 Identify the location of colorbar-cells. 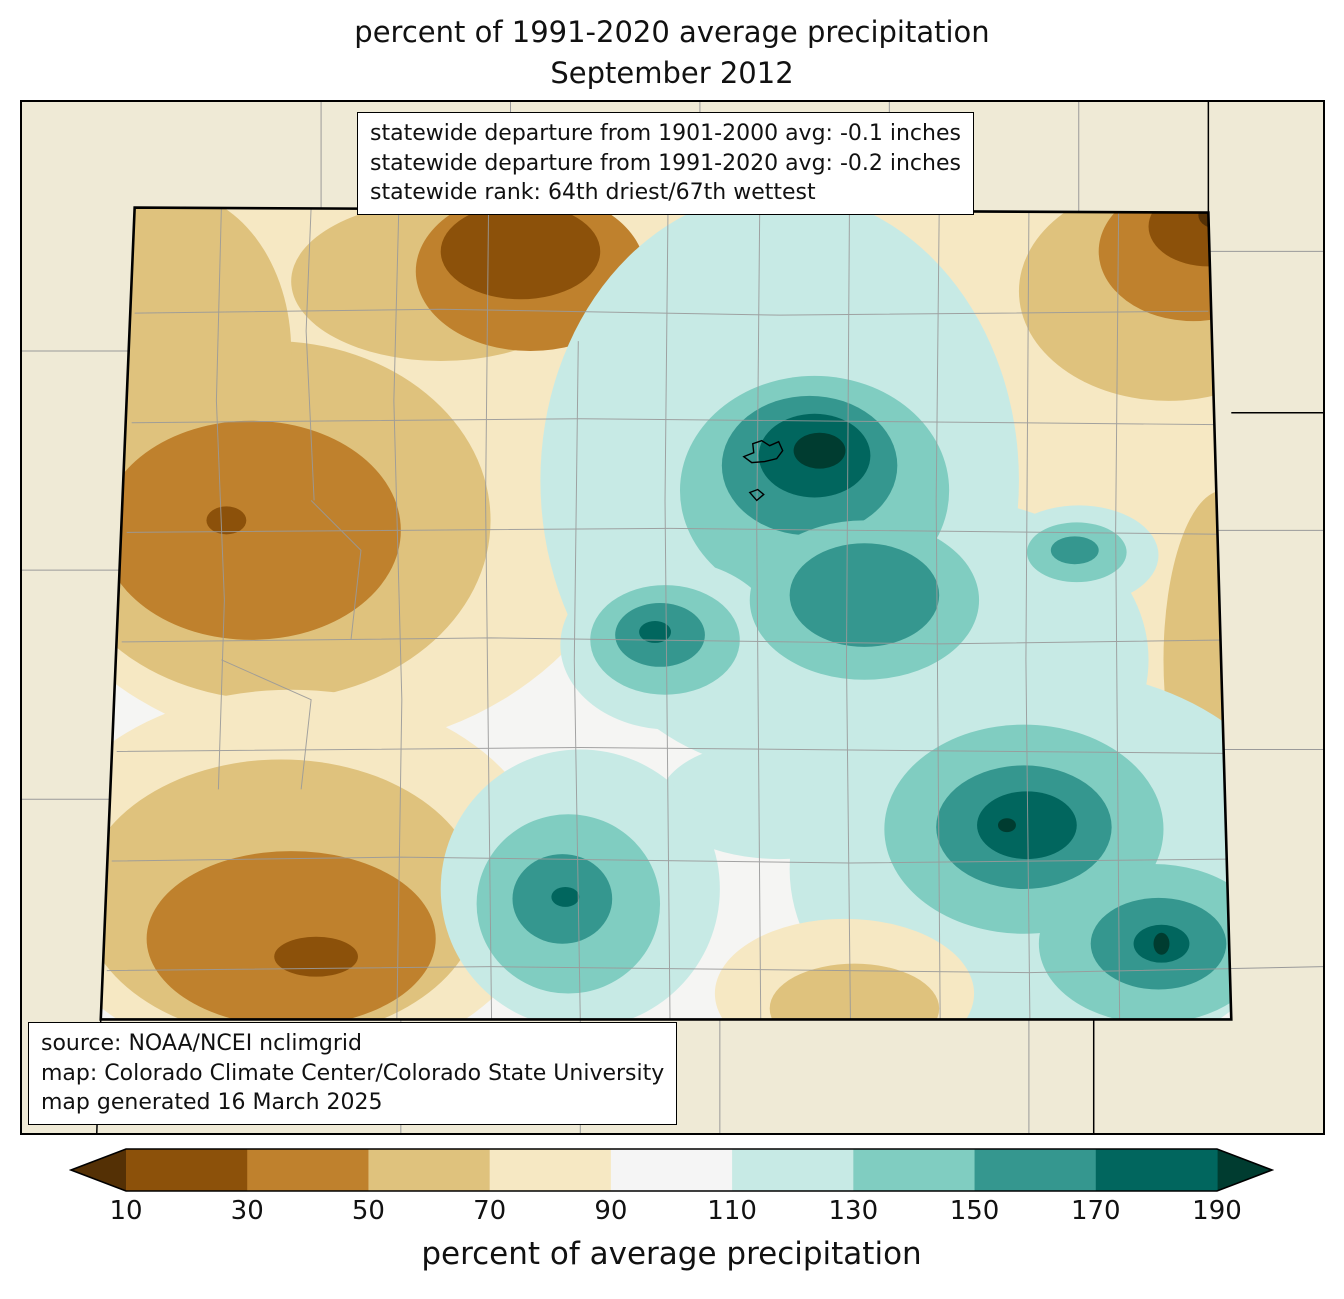
(671, 1170).